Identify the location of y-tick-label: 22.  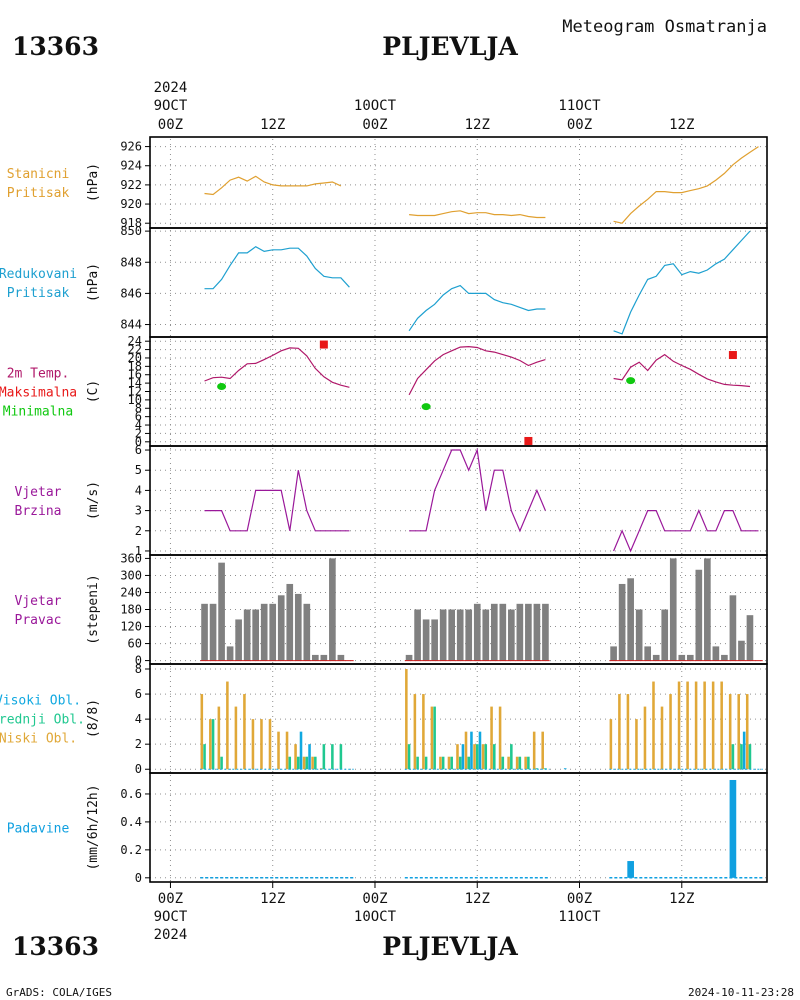
(135, 350).